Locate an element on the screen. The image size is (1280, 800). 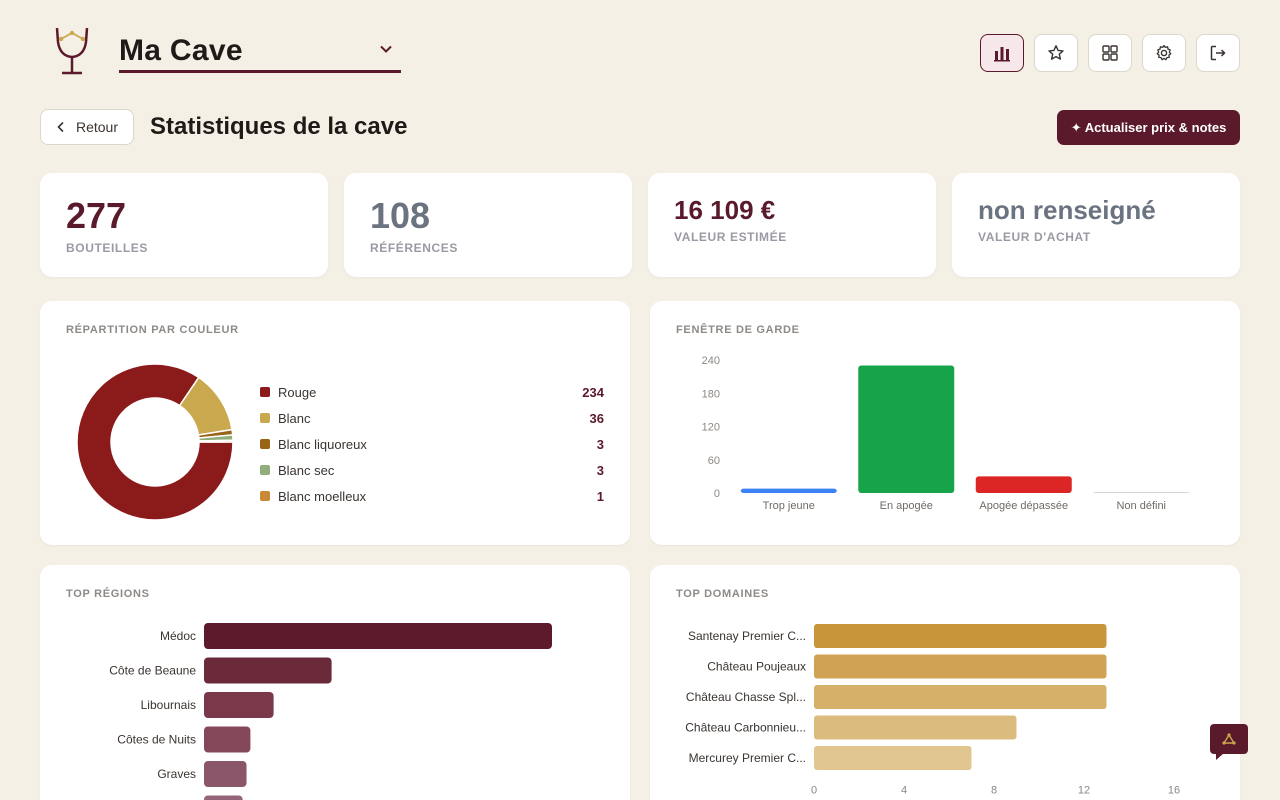
stat-value: 108 is located at coordinates (400, 215).